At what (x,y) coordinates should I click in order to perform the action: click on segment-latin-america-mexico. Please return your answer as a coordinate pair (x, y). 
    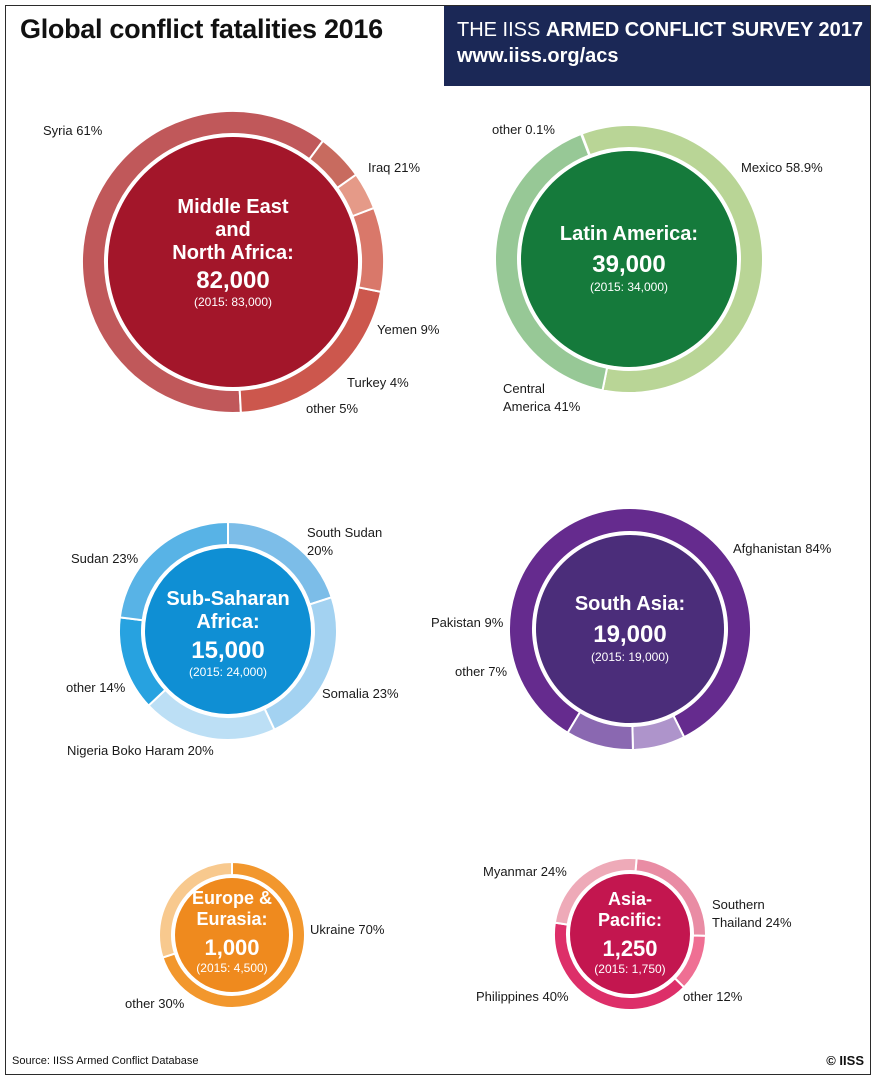
    Looking at the image, I should click on (672, 259).